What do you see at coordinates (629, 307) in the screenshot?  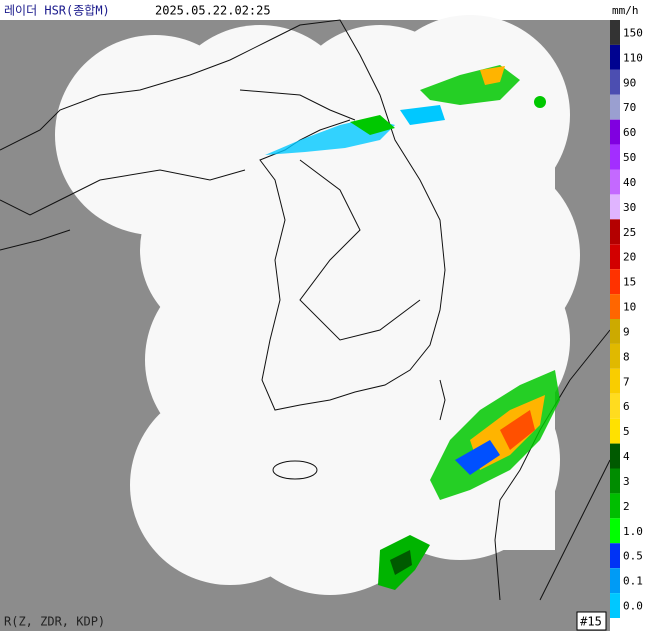 I see `legend-label: 10` at bounding box center [629, 307].